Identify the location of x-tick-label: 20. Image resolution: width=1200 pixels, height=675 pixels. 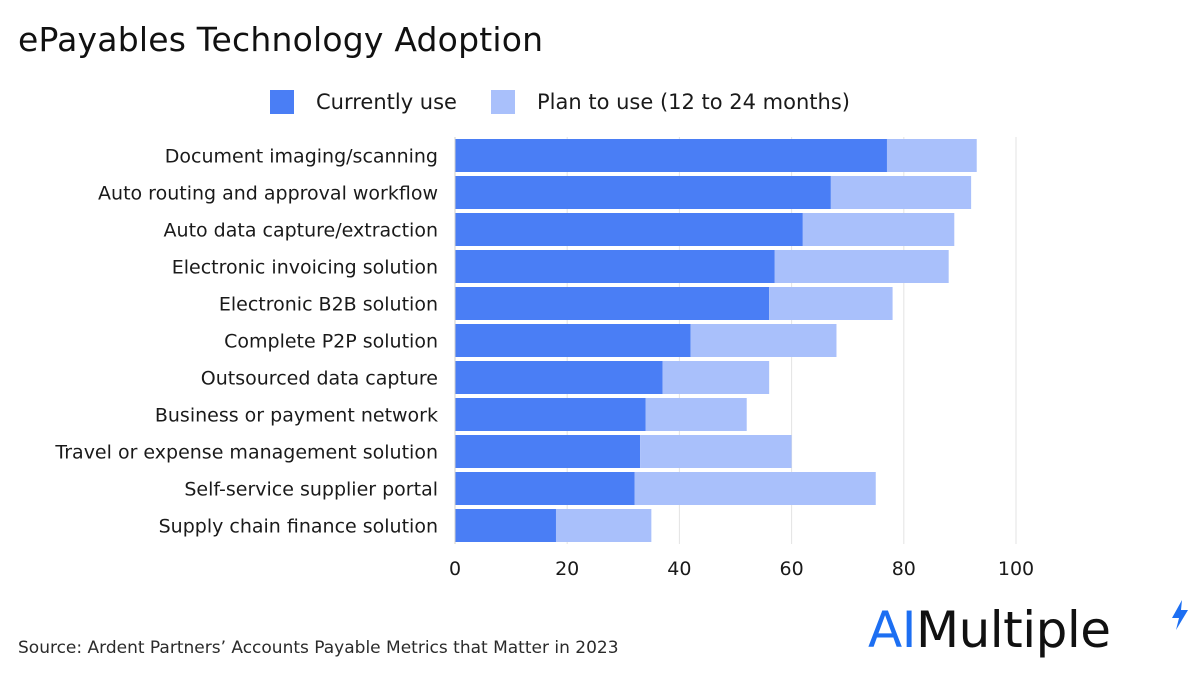
(567, 569).